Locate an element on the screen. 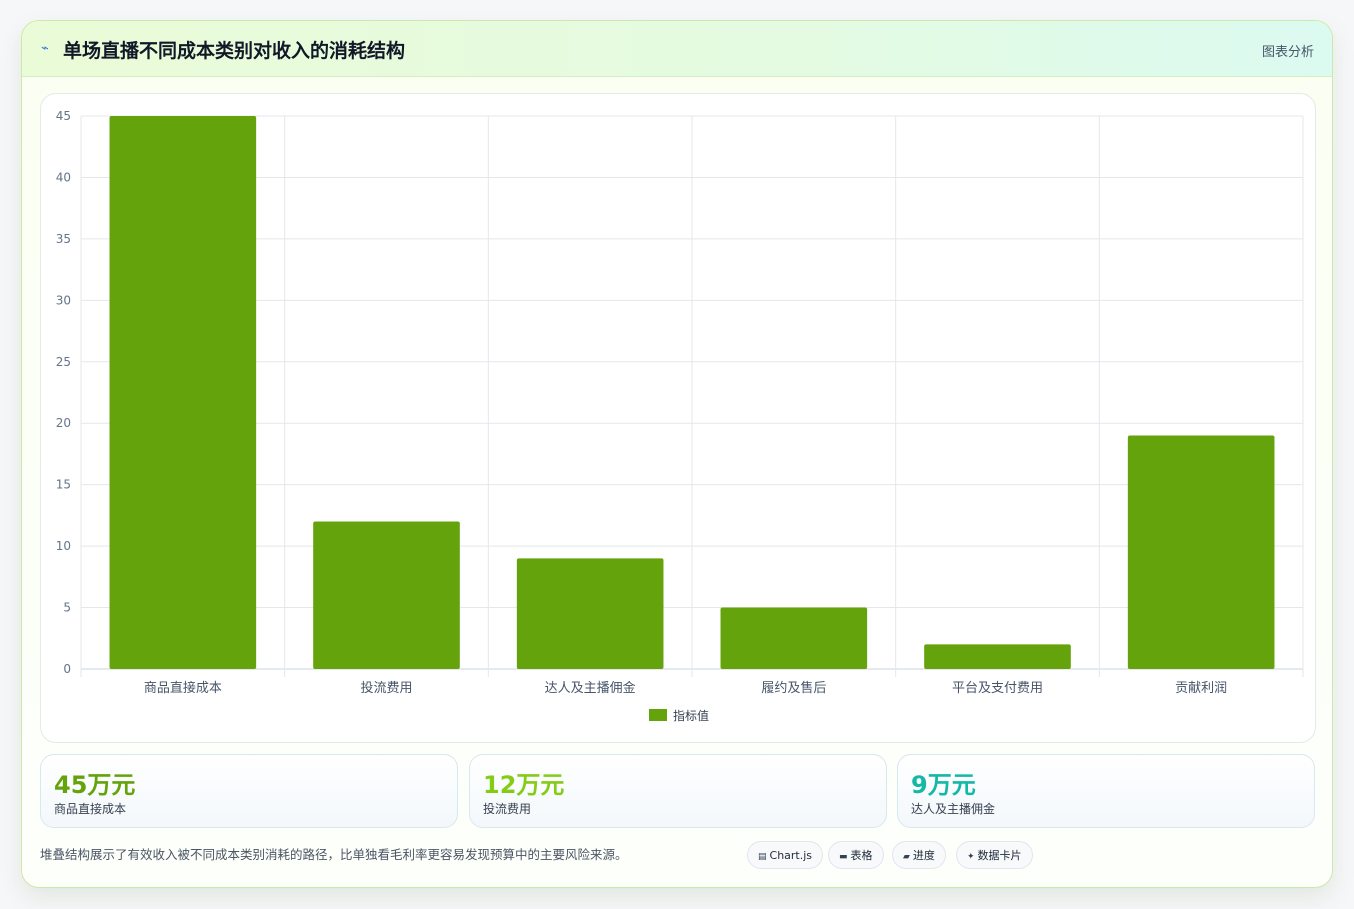  y-tick-label: 5 is located at coordinates (67, 608).